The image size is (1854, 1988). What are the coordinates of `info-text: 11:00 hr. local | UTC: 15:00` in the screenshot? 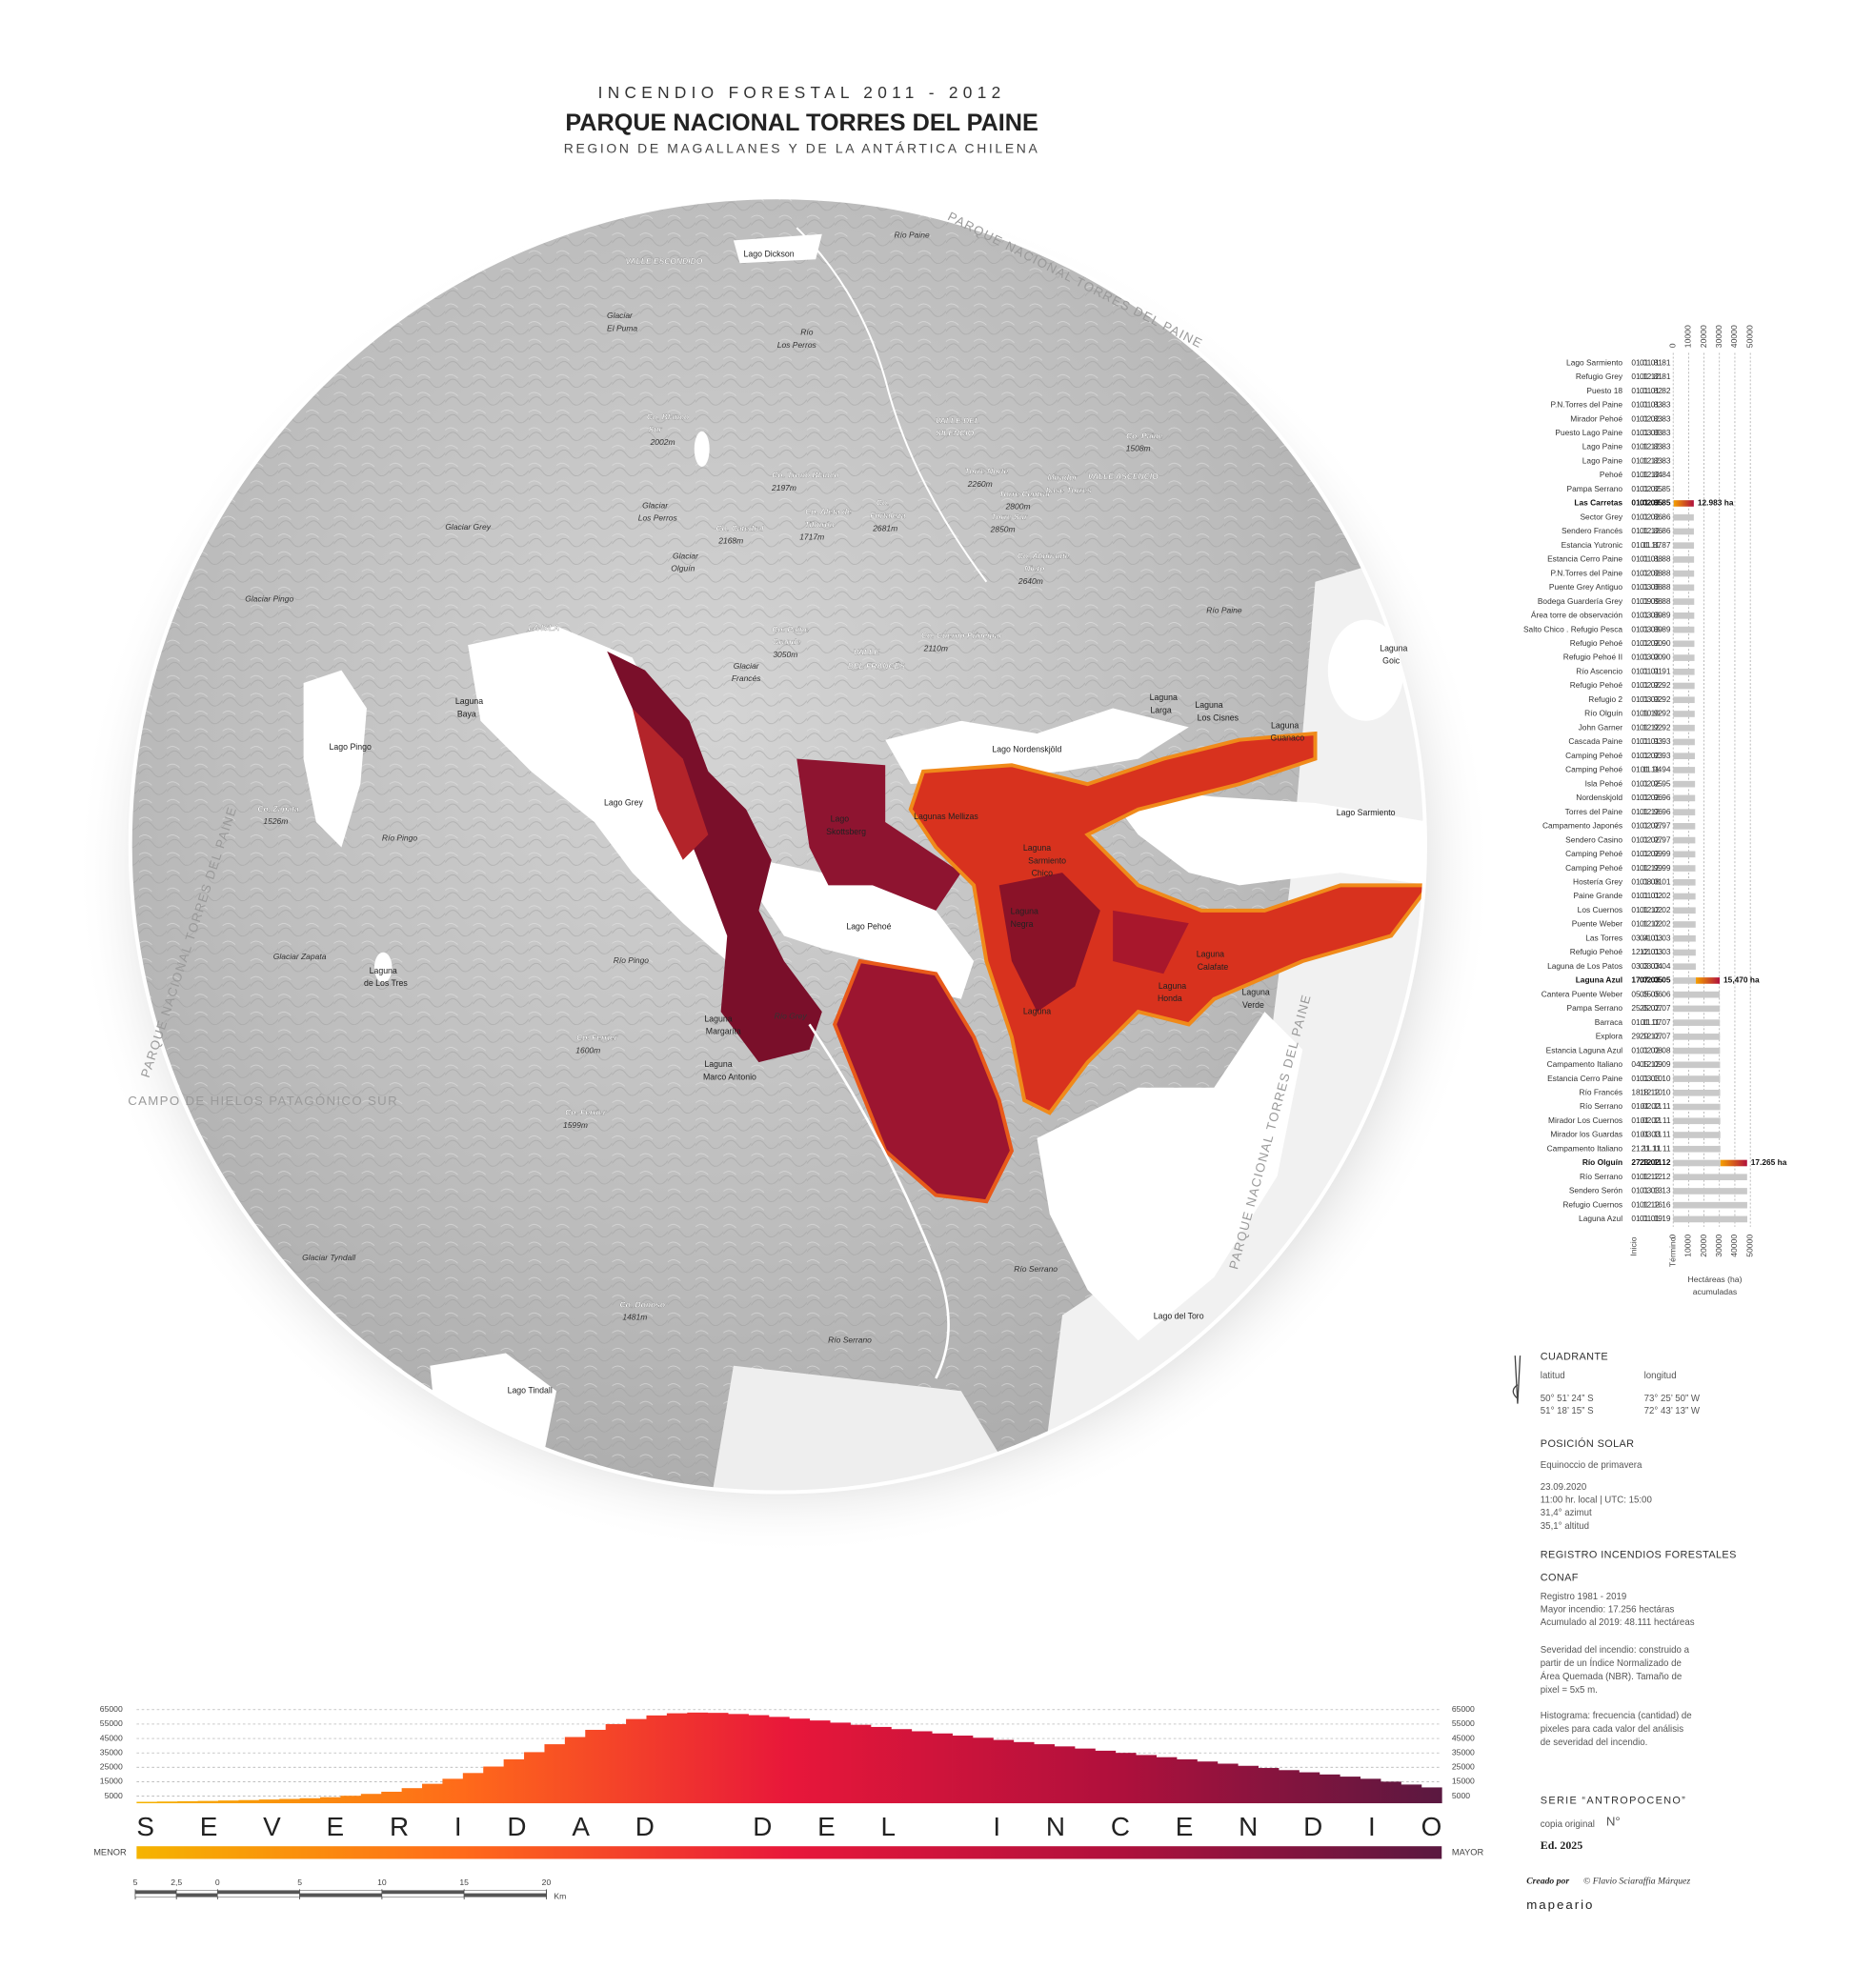 It's located at (1597, 1500).